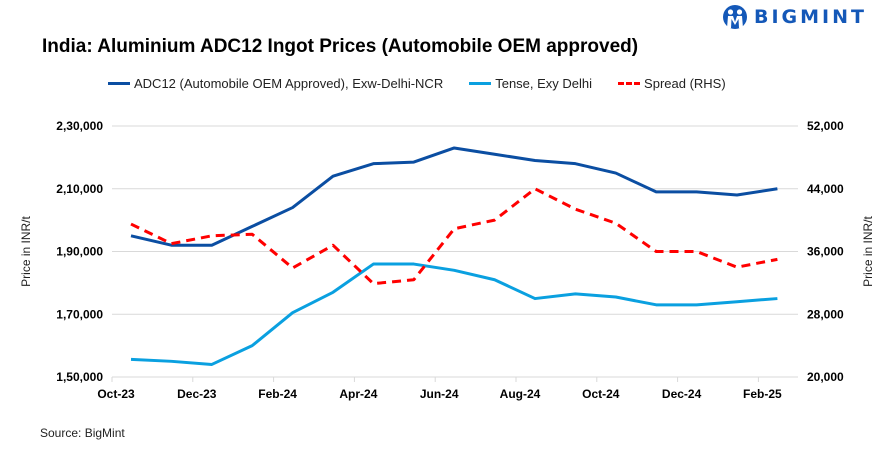 This screenshot has width=892, height=460. What do you see at coordinates (825, 126) in the screenshot?
I see `y2-tick-label: 52,000` at bounding box center [825, 126].